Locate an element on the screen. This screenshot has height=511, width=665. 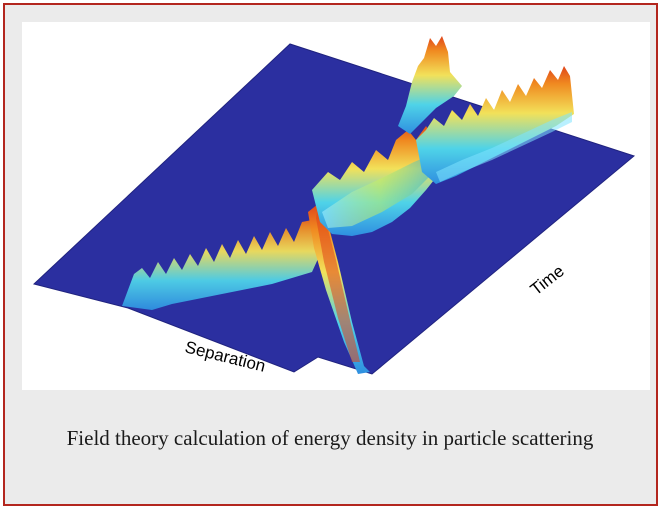
back-right-shade is located at coordinates (504, 147).